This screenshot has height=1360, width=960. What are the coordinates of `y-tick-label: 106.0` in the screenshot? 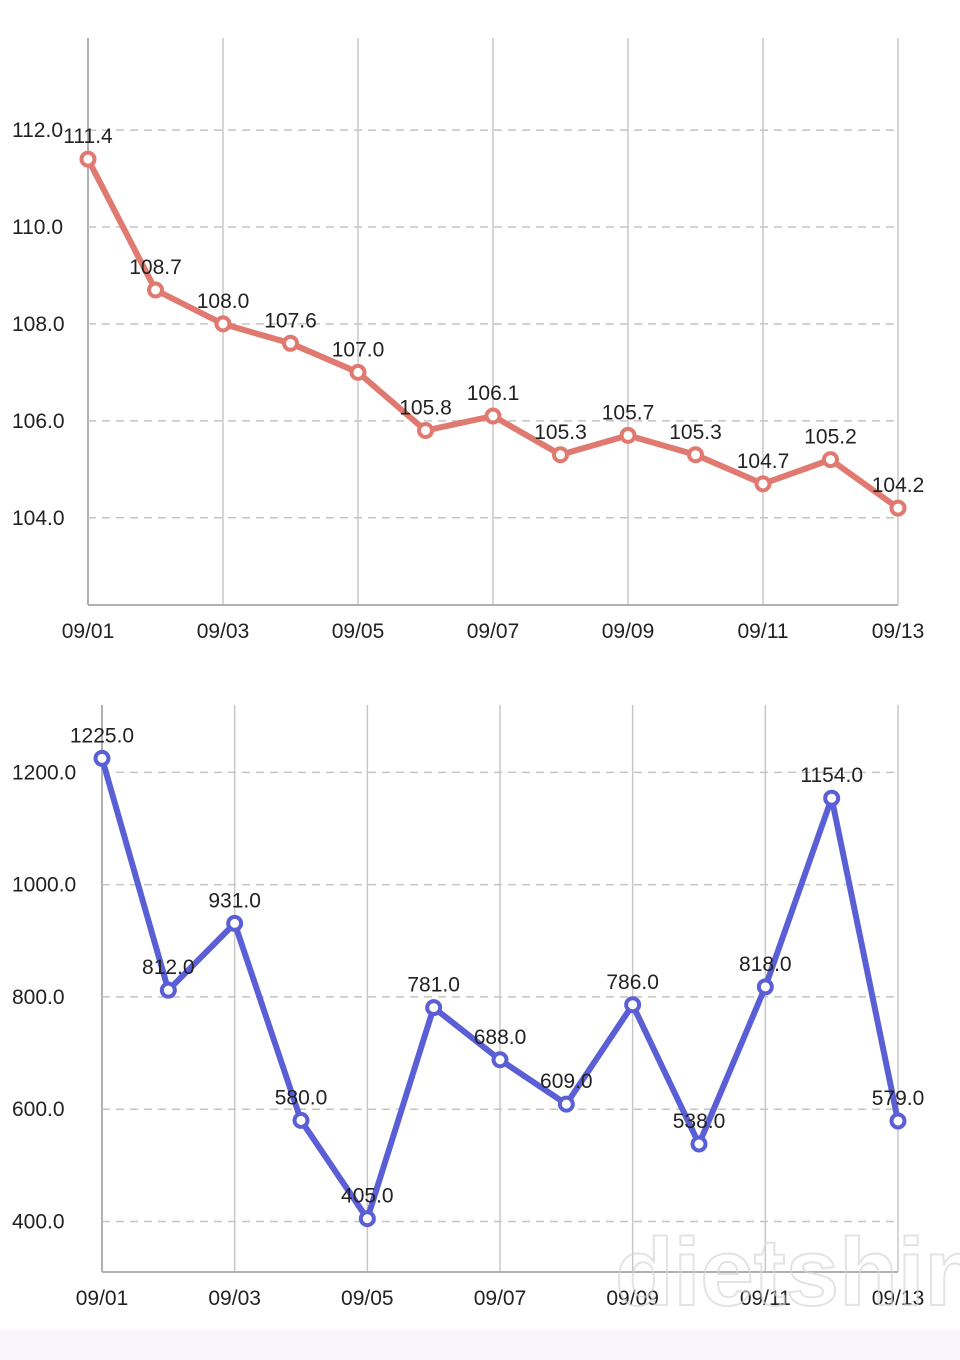 It's located at (38, 421).